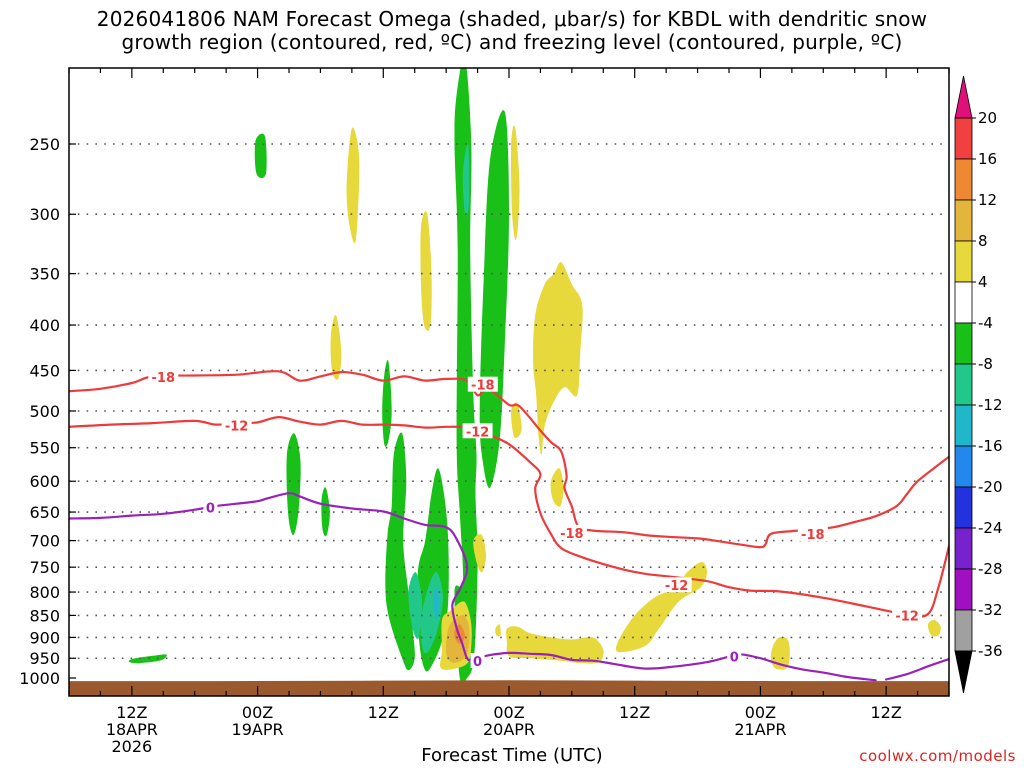 The image size is (1024, 768). I want to click on contour-label-2-2: 0, so click(734, 658).